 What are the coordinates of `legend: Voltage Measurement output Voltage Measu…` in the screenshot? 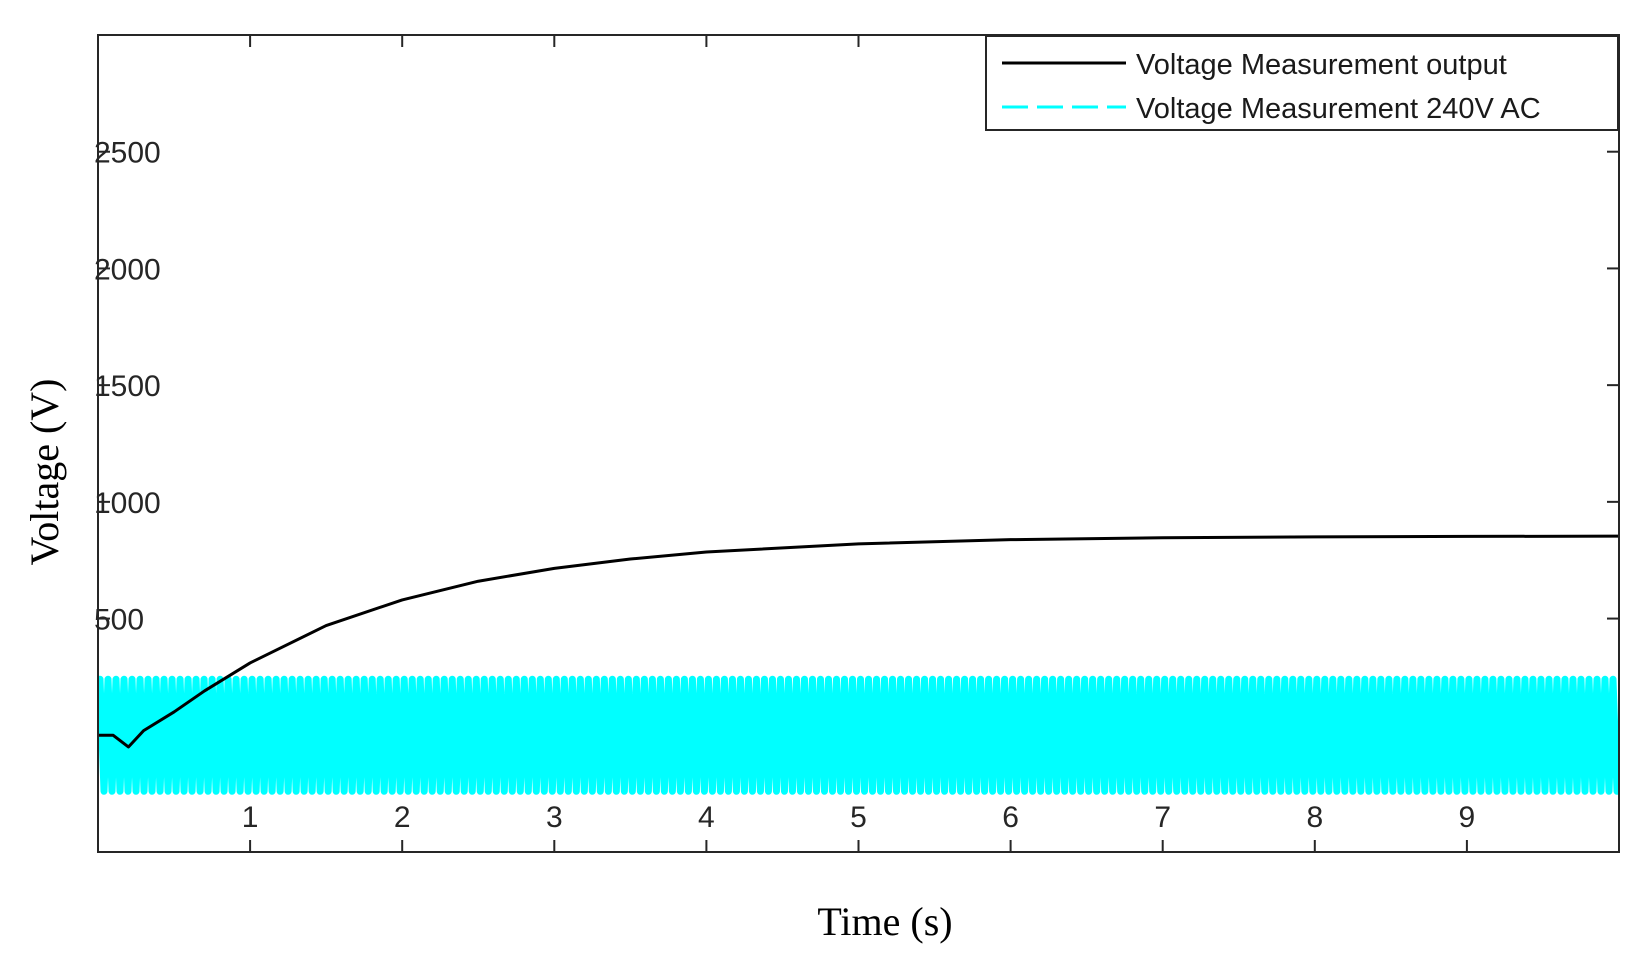 It's located at (1302, 83).